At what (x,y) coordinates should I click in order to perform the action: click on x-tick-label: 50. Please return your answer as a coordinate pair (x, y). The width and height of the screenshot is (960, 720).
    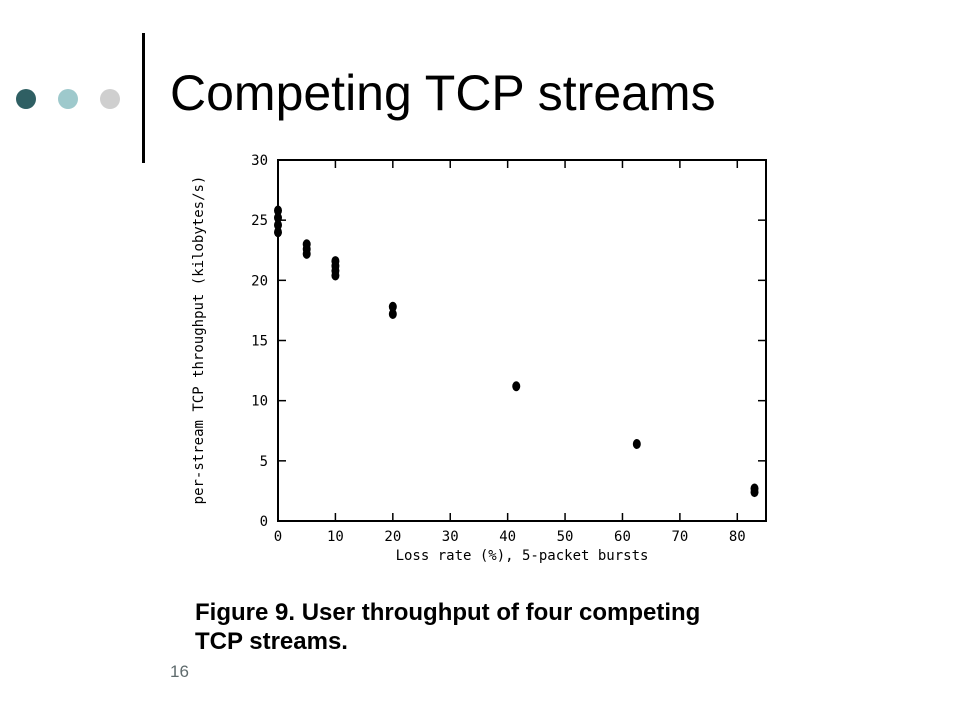
    Looking at the image, I should click on (565, 537).